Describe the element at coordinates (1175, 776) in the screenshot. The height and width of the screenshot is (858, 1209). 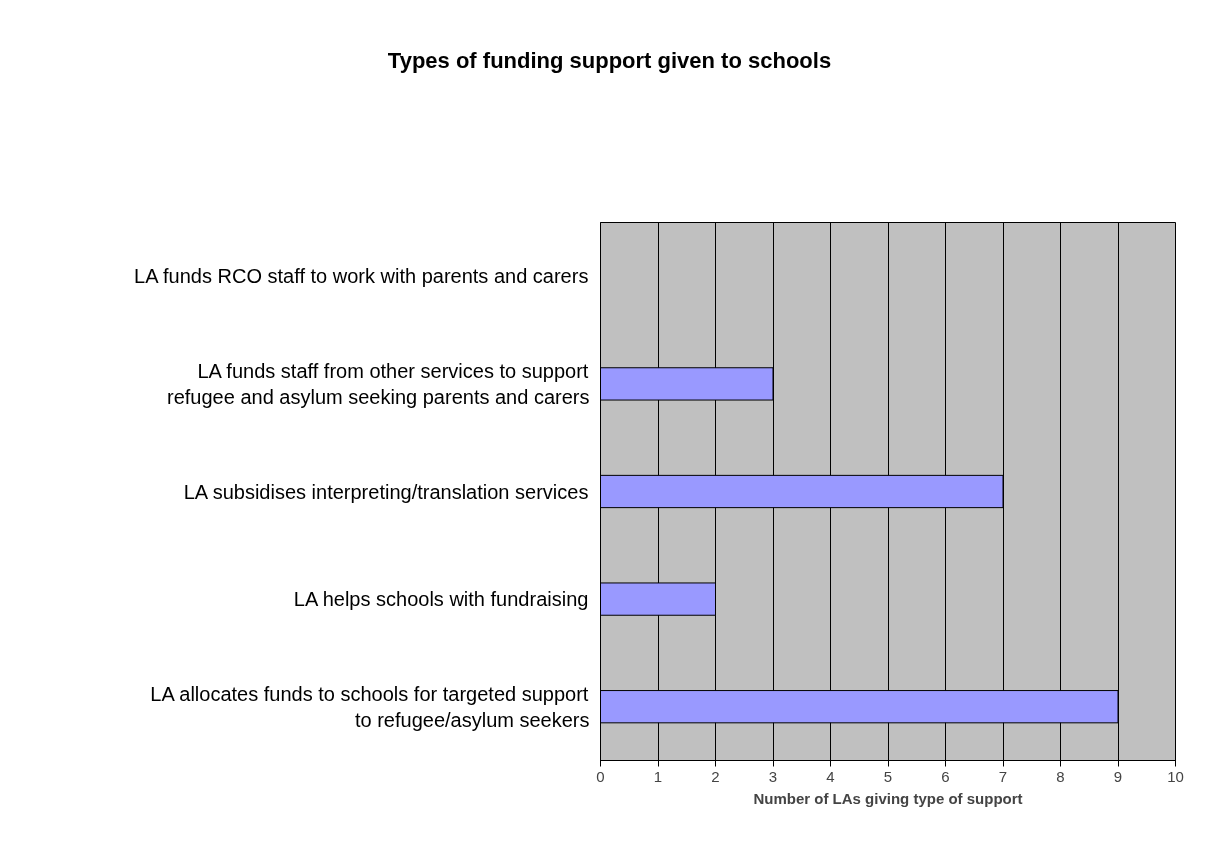
I see `x-tick-label: 10` at that location.